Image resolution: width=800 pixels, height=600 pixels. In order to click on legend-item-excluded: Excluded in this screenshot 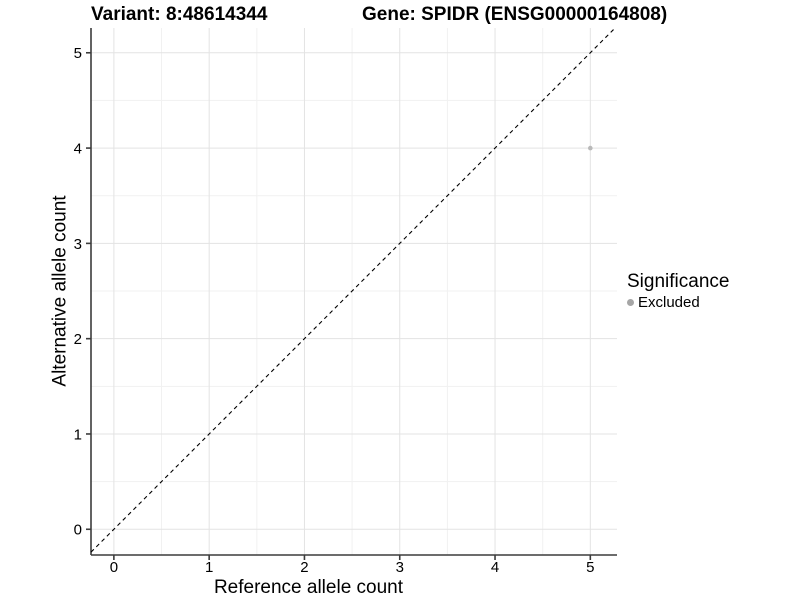, I will do `click(678, 302)`.